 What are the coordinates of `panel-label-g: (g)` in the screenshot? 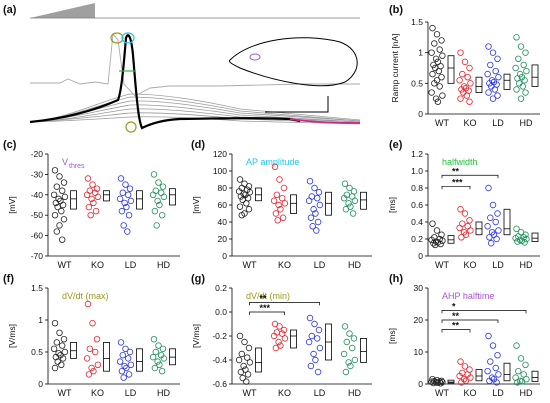 It's located at (198, 279).